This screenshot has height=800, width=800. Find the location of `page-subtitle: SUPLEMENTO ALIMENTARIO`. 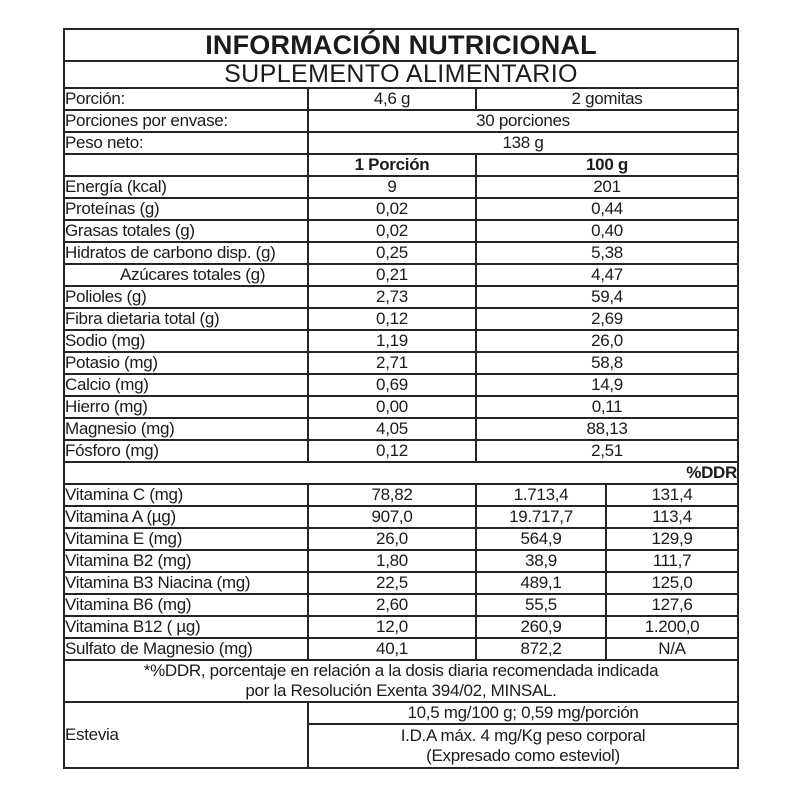

page-subtitle: SUPLEMENTO ALIMENTARIO is located at coordinates (401, 74).